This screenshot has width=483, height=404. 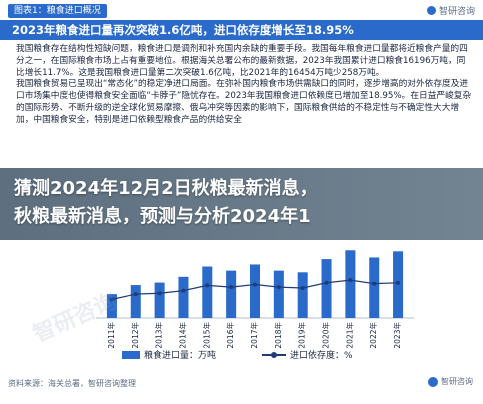 What do you see at coordinates (241, 10) in the screenshot?
I see `top-bar: 图表1：粮食进口概况 智研咨询` at bounding box center [241, 10].